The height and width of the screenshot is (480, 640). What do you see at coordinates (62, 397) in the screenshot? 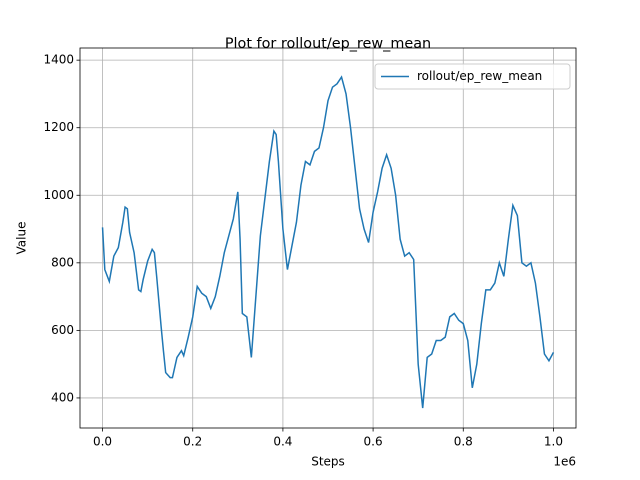
I see `y-tick-label: 400` at bounding box center [62, 397].